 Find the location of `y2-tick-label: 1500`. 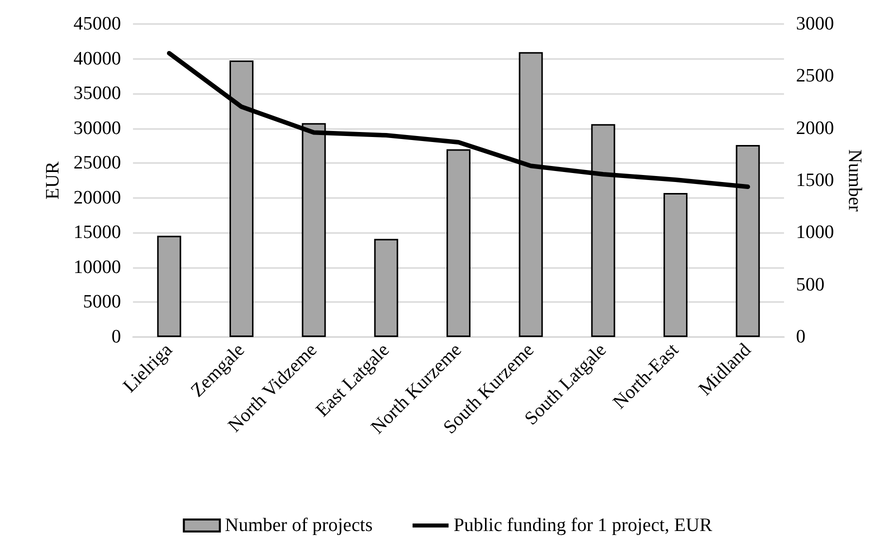

y2-tick-label: 1500 is located at coordinates (815, 180).